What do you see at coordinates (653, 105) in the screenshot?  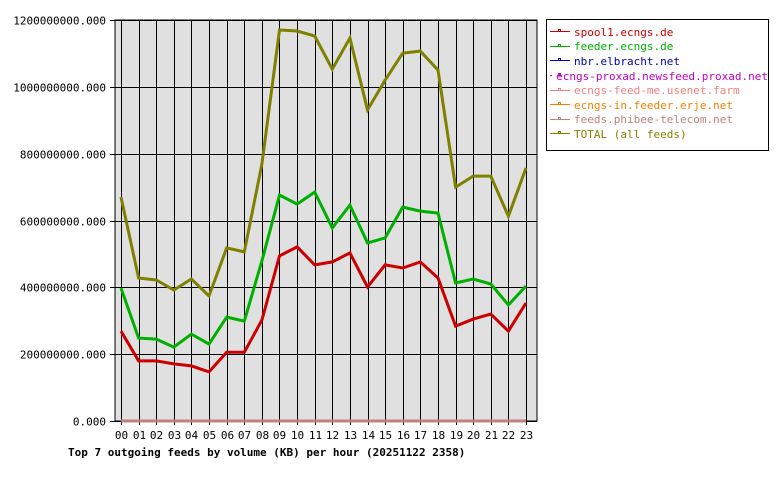 I see `legend-label: ecngs-in.feeder.erje.net` at bounding box center [653, 105].